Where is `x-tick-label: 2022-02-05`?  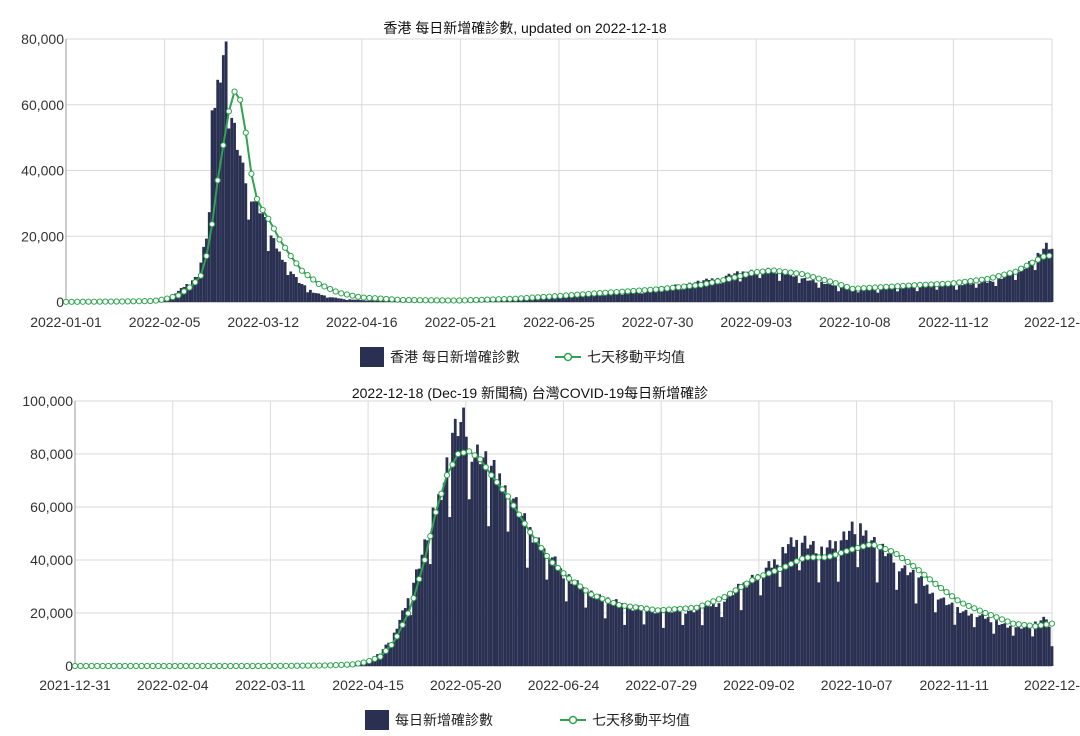
x-tick-label: 2022-02-05 is located at coordinates (165, 322).